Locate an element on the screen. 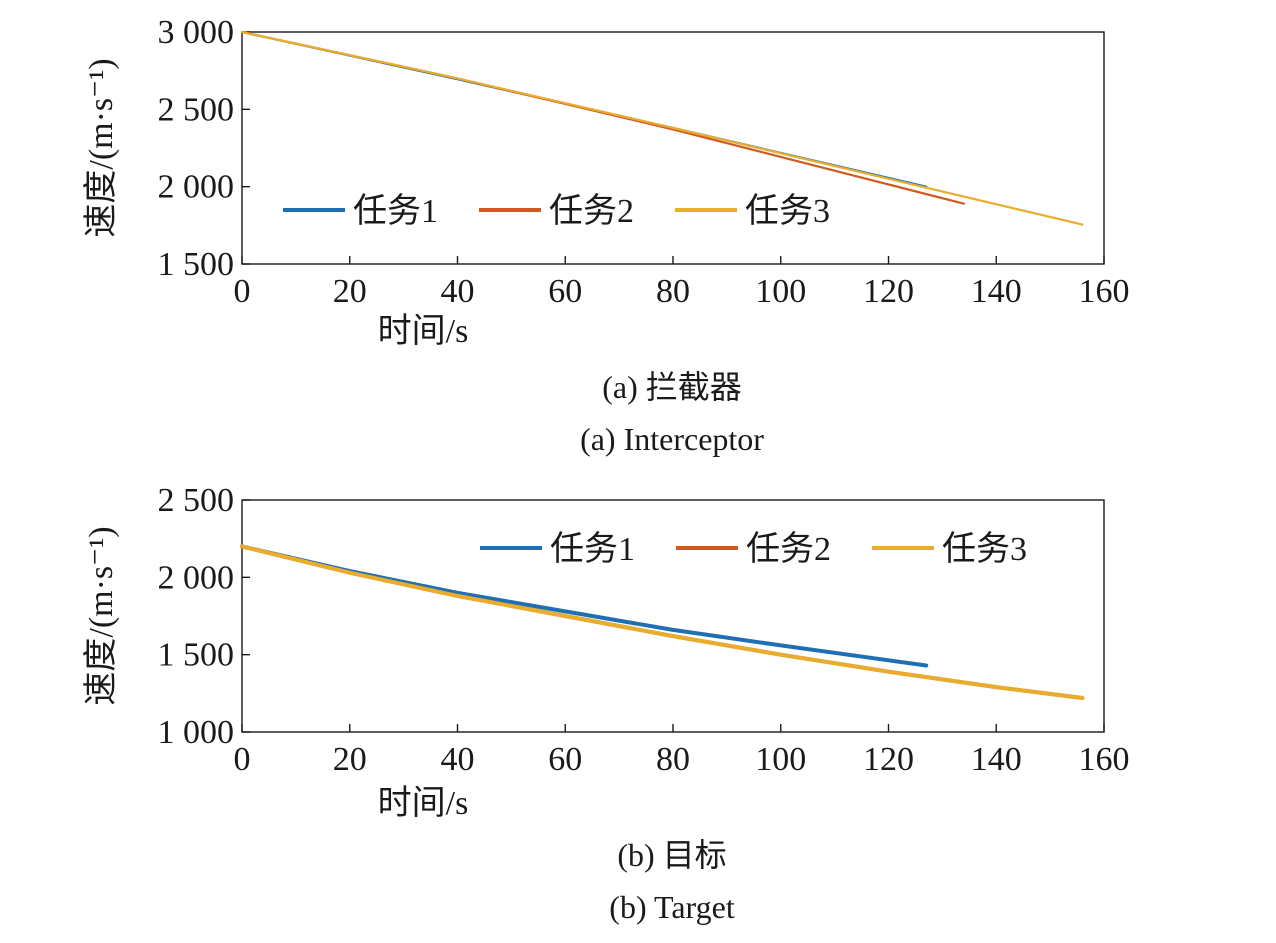  caption-cn: (a) 拦截器 is located at coordinates (672, 387).